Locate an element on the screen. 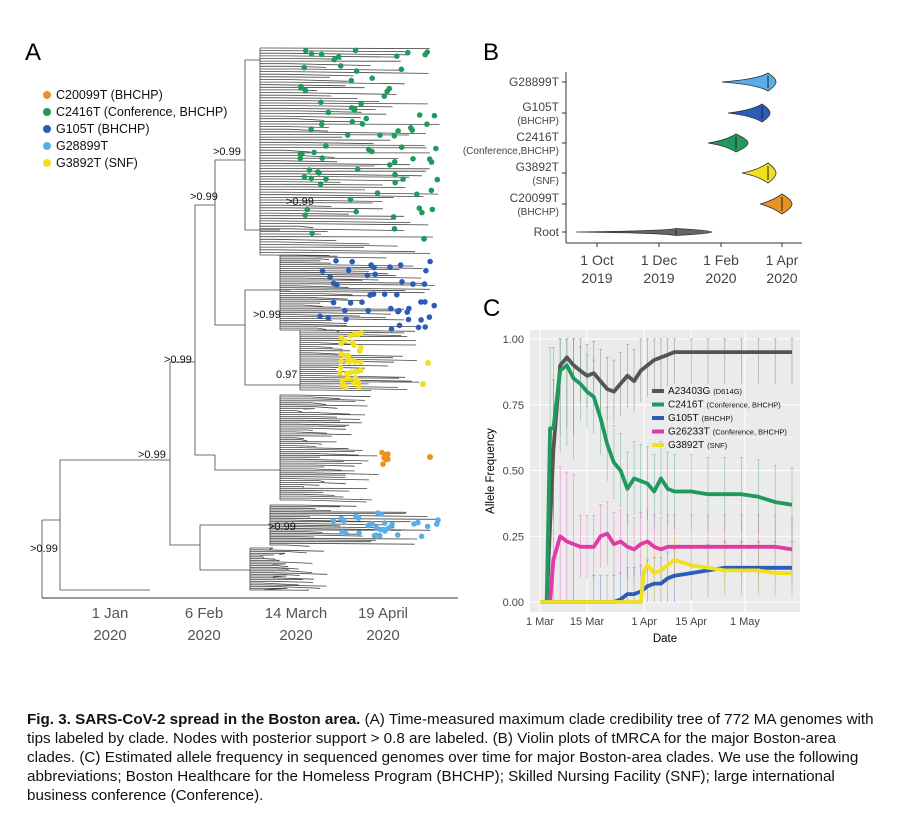  panel-a-label: A is located at coordinates (33, 52).